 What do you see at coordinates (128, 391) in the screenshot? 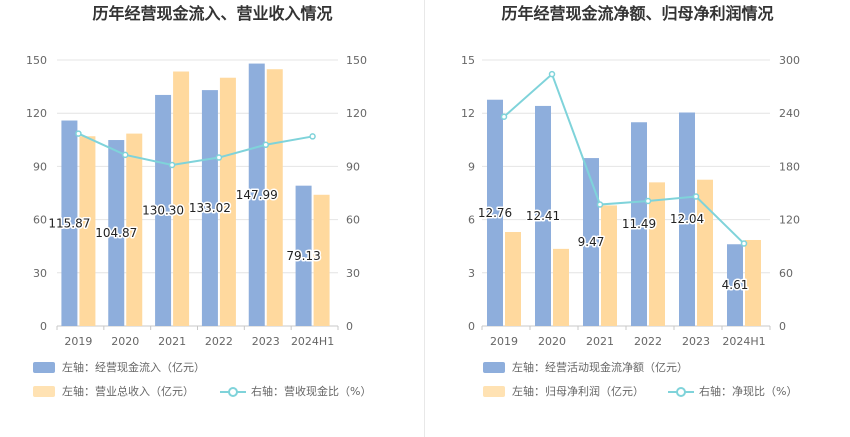
I see `legend-label-revenue: 左轴：营业总收入（亿元）` at bounding box center [128, 391].